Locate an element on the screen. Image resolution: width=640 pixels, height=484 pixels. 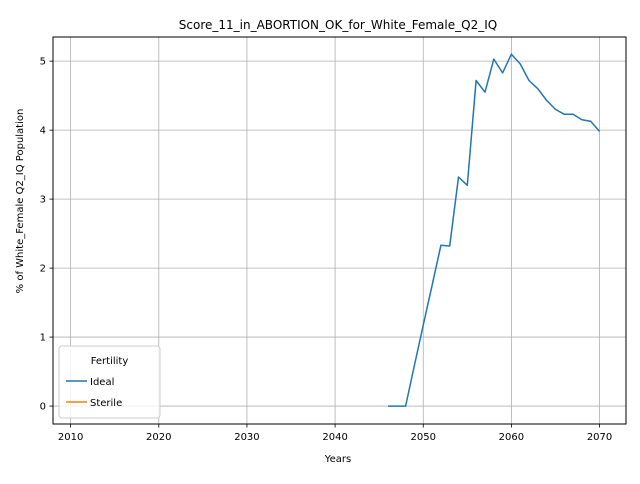
y-tick-label: 2 is located at coordinates (43, 269).